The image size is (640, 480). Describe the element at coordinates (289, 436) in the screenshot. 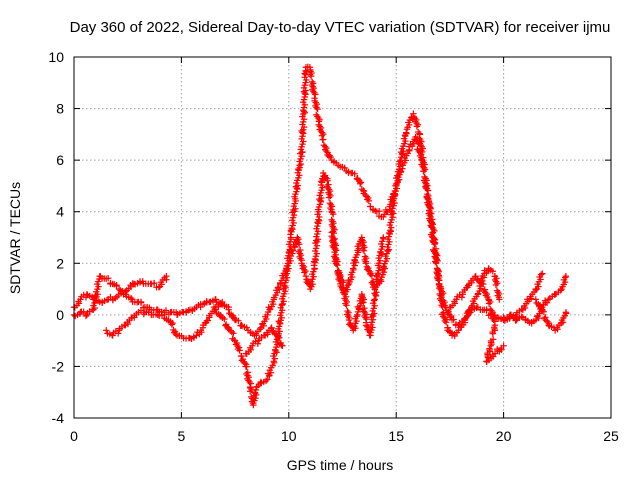

I see `x-tick-label: 10` at that location.